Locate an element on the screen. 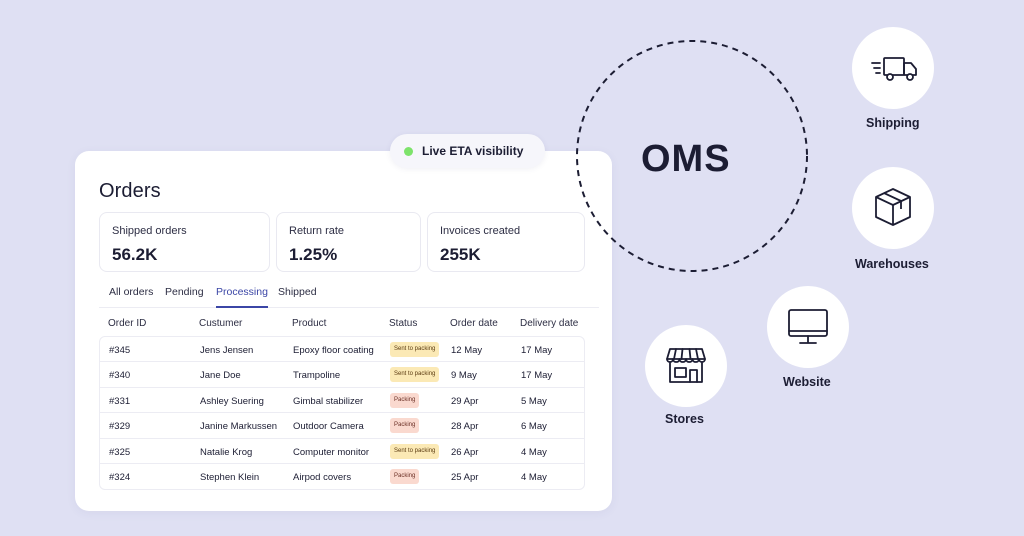 Image resolution: width=1024 pixels, height=536 pixels. live-eta-badge: Live ETA visibility is located at coordinates (467, 151).